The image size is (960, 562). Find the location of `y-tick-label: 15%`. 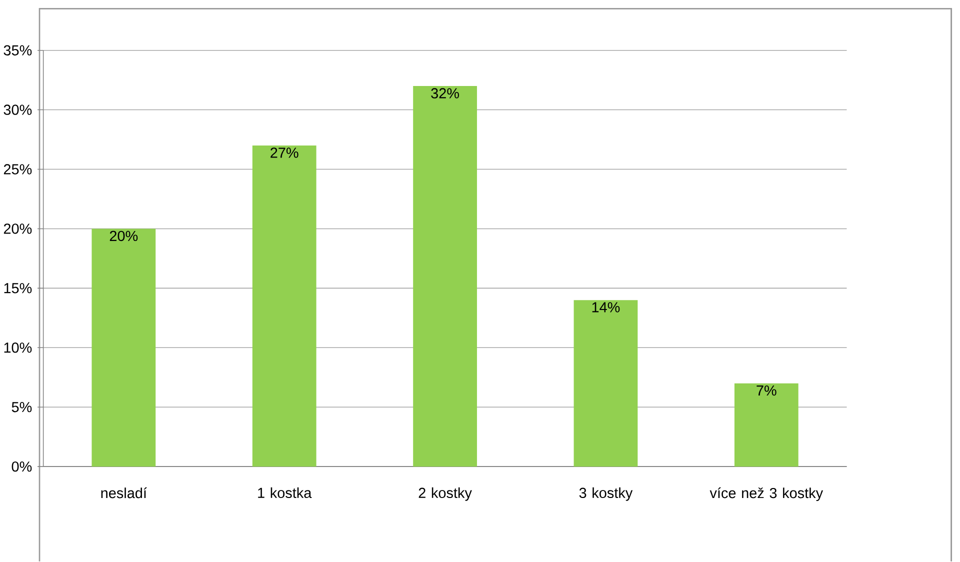

y-tick-label: 15% is located at coordinates (18, 288).